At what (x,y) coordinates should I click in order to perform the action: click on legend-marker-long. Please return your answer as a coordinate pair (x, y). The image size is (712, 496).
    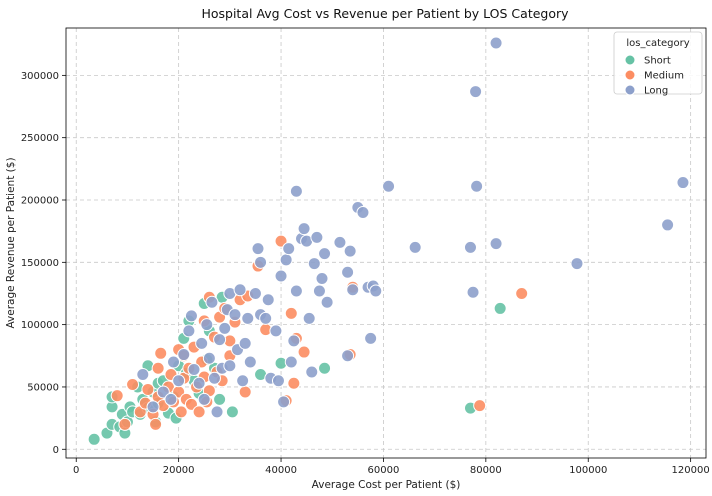
    Looking at the image, I should click on (630, 90).